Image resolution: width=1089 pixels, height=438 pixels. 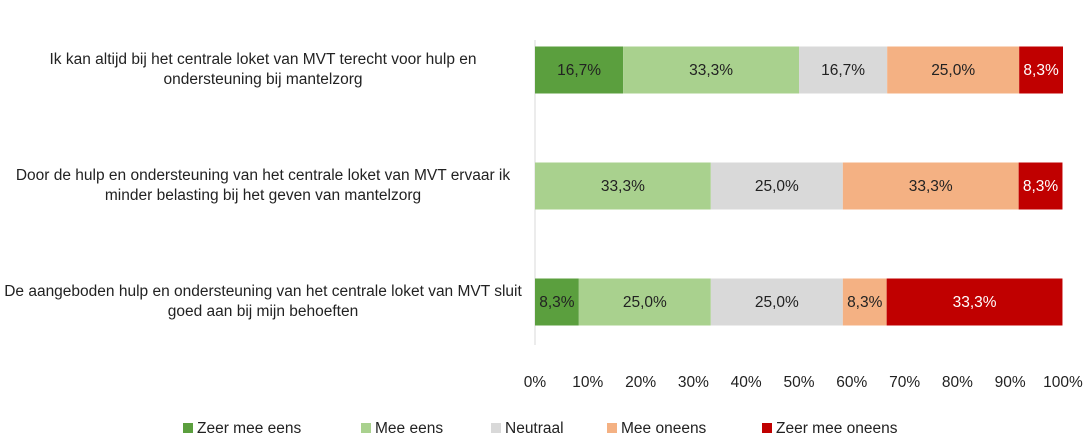 I want to click on legend-label: Neutraal, so click(x=534, y=428).